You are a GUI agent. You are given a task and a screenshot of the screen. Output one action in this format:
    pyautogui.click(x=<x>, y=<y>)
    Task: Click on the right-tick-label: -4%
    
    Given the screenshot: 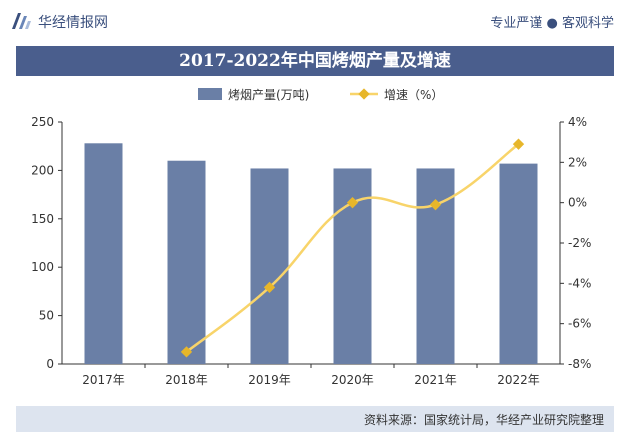 What is the action you would take?
    pyautogui.click(x=579, y=283)
    